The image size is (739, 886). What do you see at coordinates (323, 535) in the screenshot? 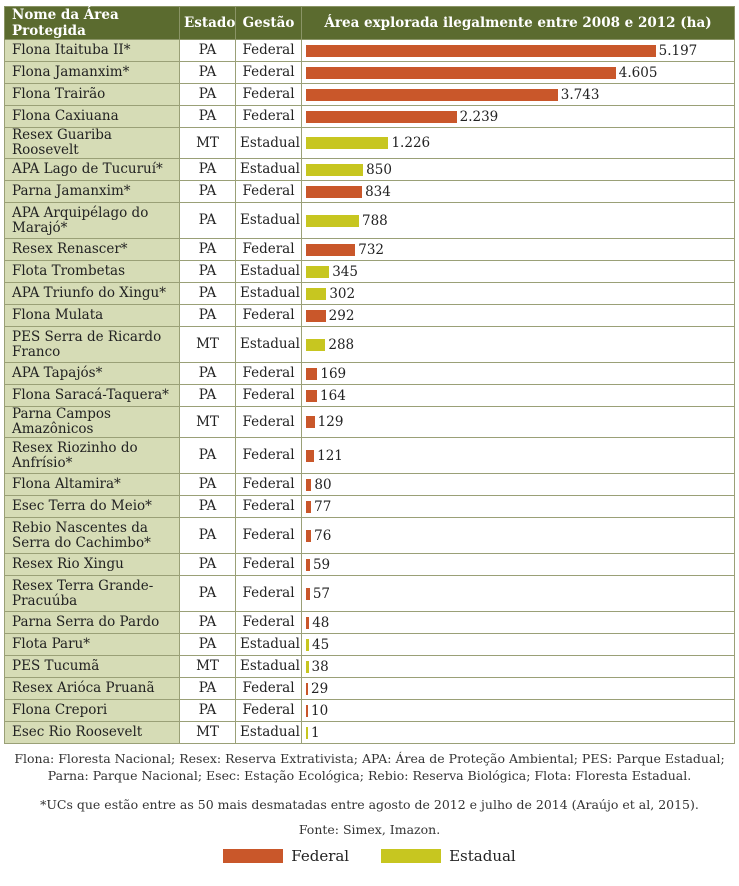
I see `bar-value-label: 76` at bounding box center [323, 535].